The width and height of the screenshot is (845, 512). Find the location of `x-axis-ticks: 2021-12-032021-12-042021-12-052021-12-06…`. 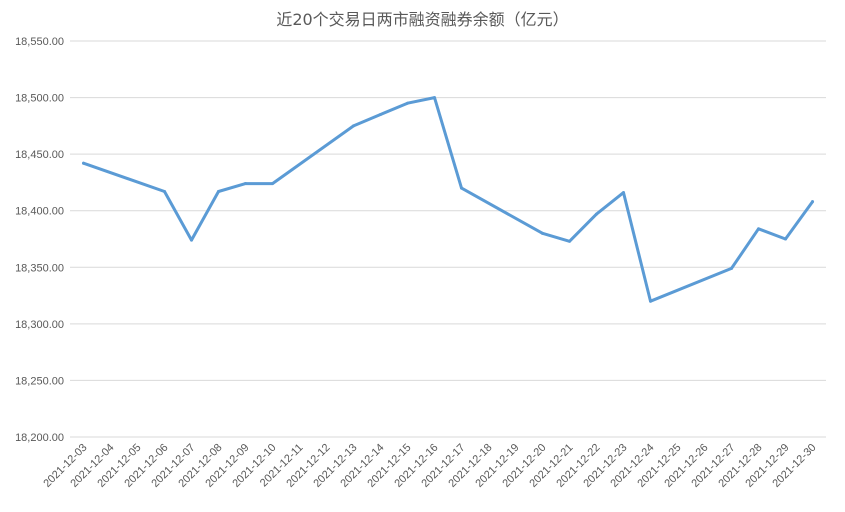

x-axis-ticks: 2021-12-032021-12-042021-12-052021-12-06… is located at coordinates (429, 466).